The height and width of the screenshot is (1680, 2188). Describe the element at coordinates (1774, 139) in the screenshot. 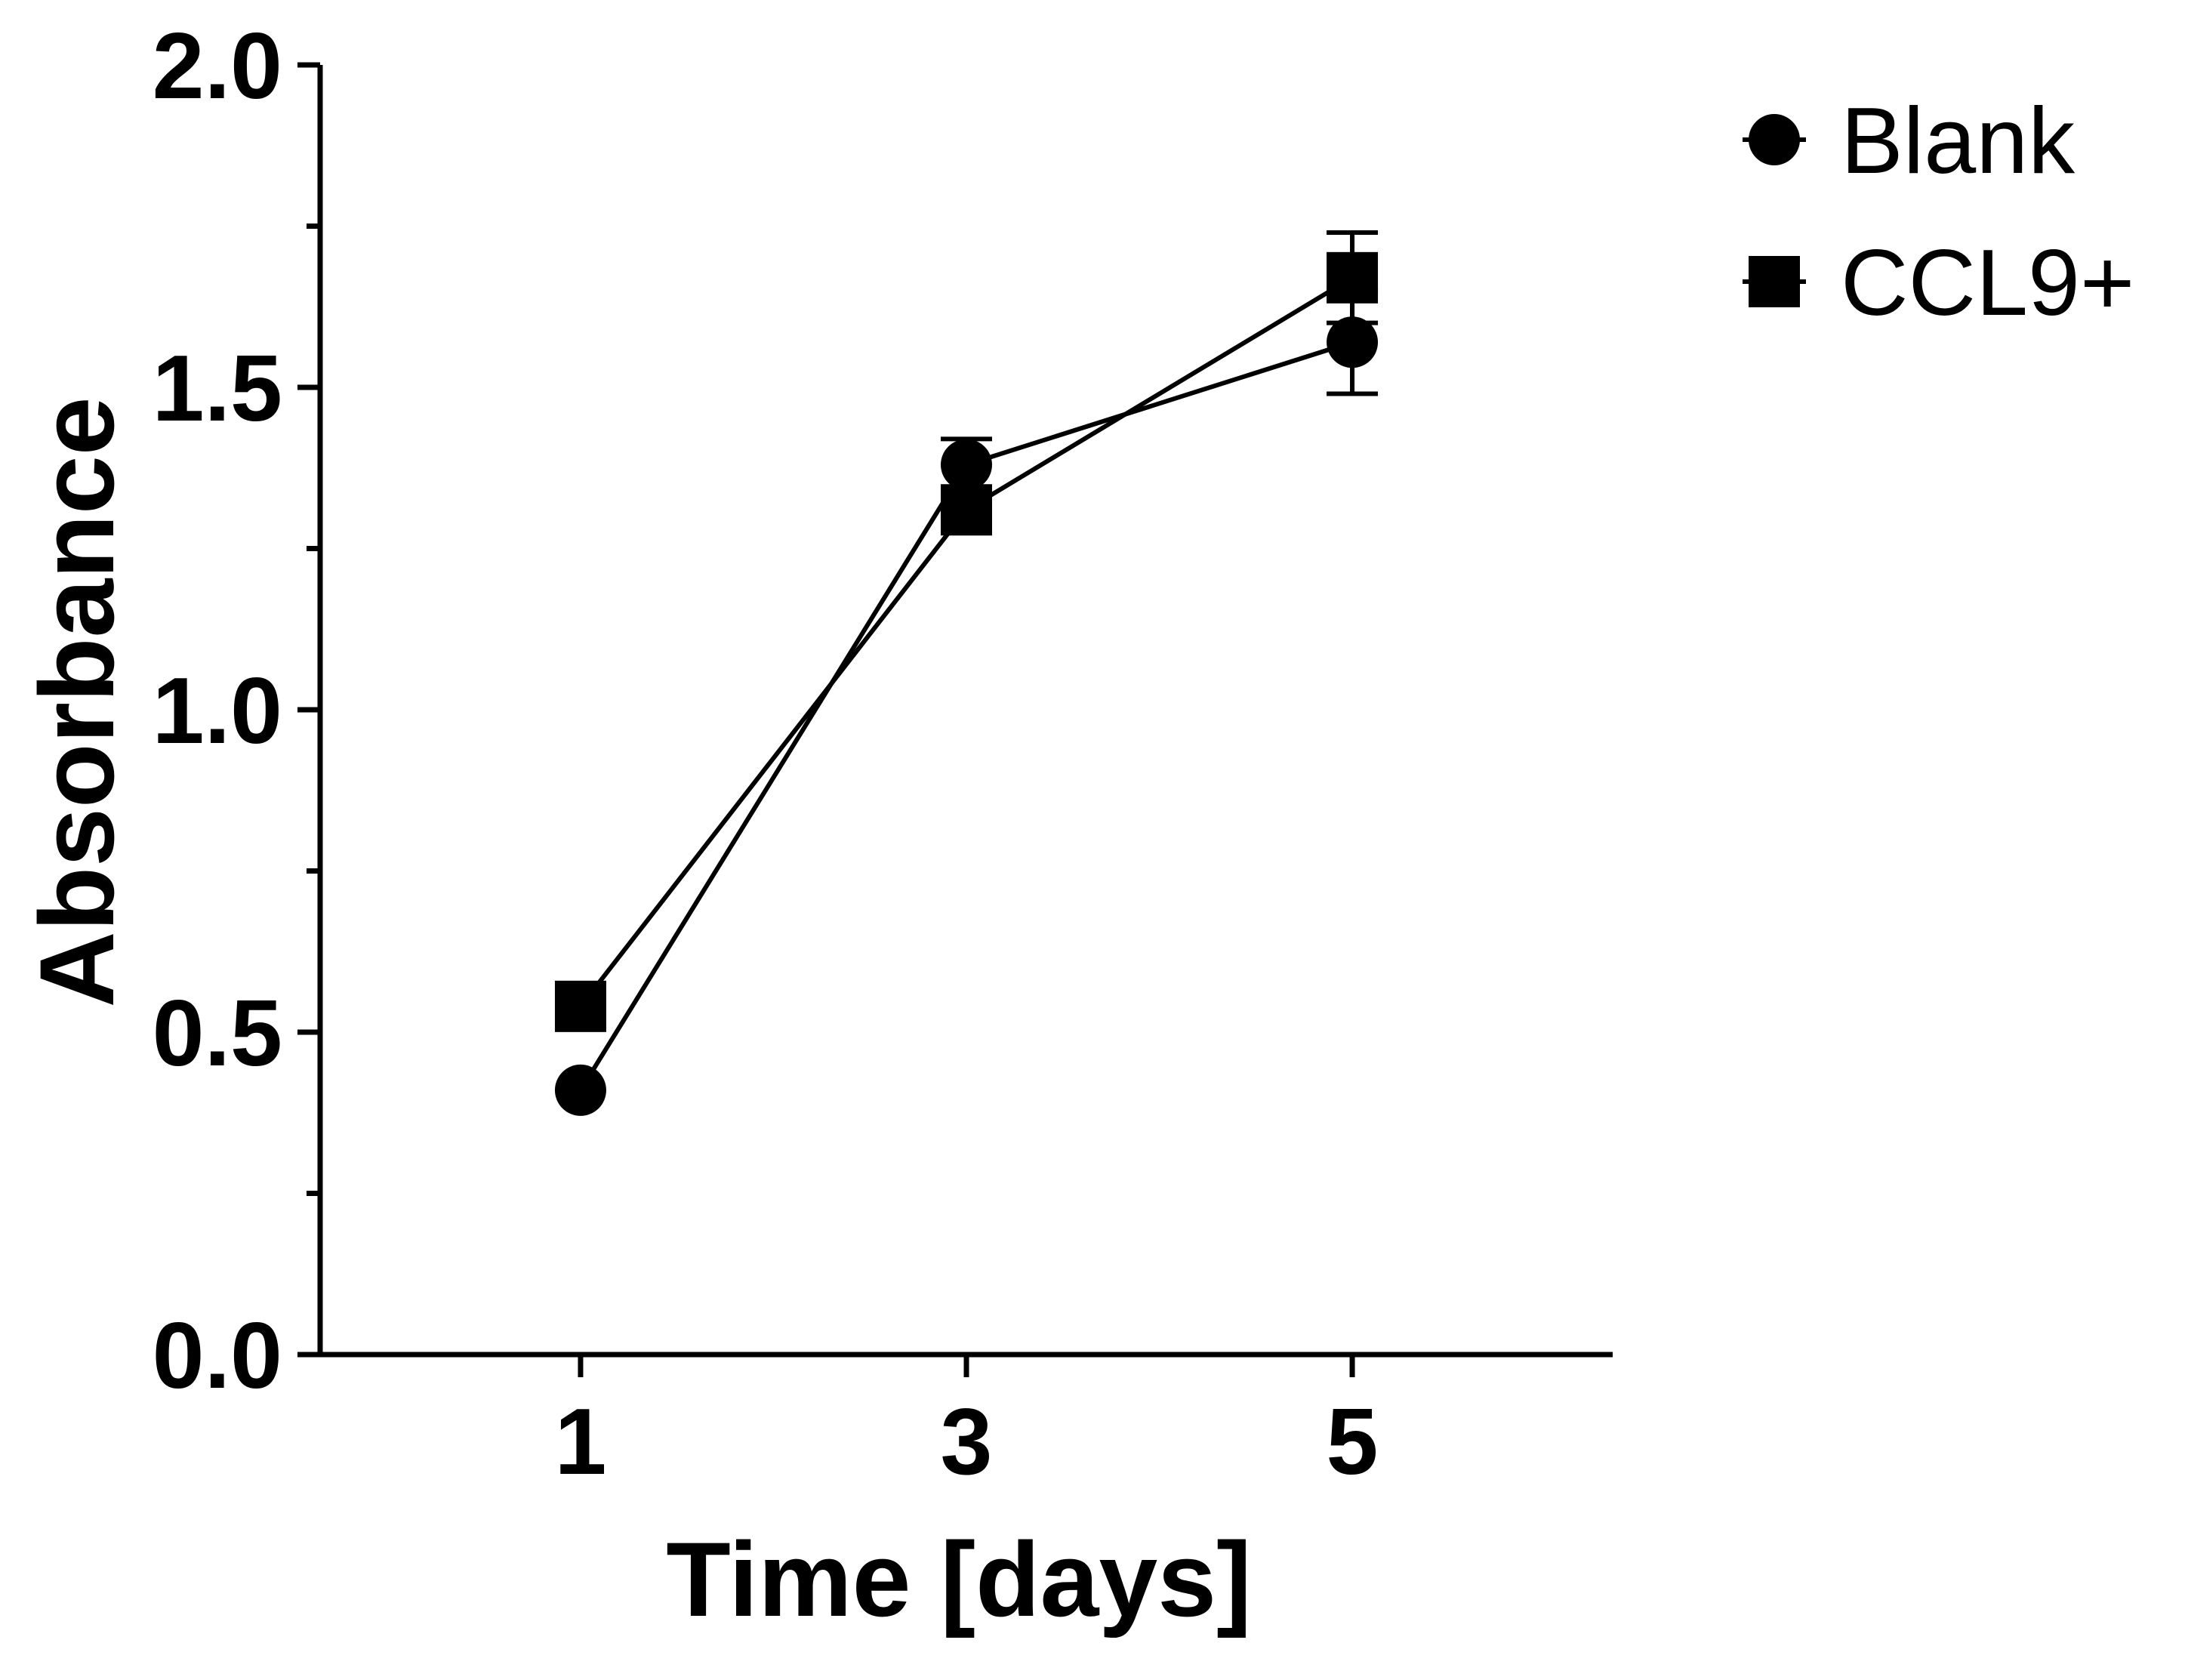

I see `legend-circle-icon` at that location.